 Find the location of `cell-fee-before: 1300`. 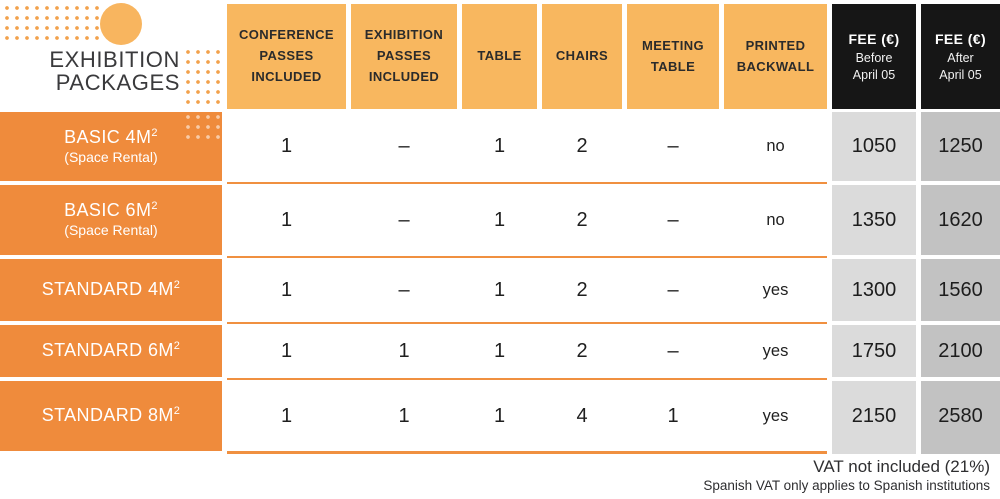

cell-fee-before: 1300 is located at coordinates (874, 290).